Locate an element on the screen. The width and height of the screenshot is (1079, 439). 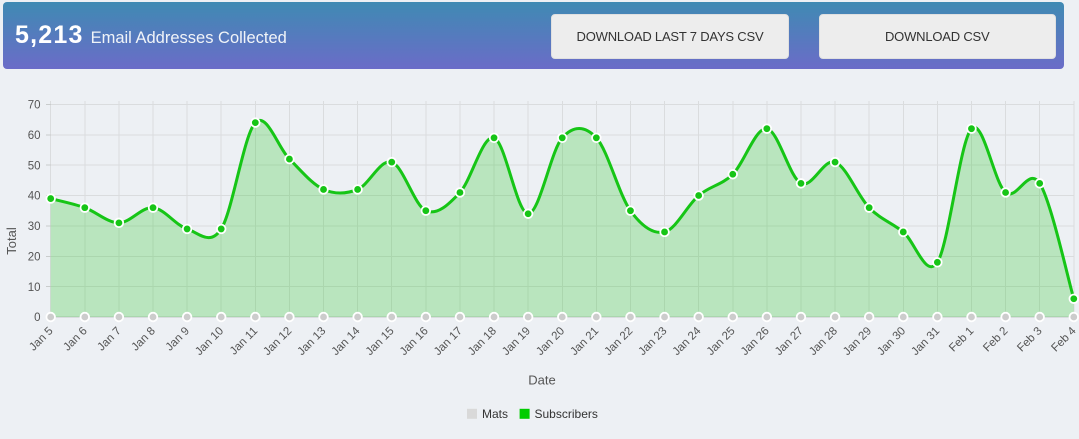
svg-text: Feb 4 is located at coordinates (1064, 340).